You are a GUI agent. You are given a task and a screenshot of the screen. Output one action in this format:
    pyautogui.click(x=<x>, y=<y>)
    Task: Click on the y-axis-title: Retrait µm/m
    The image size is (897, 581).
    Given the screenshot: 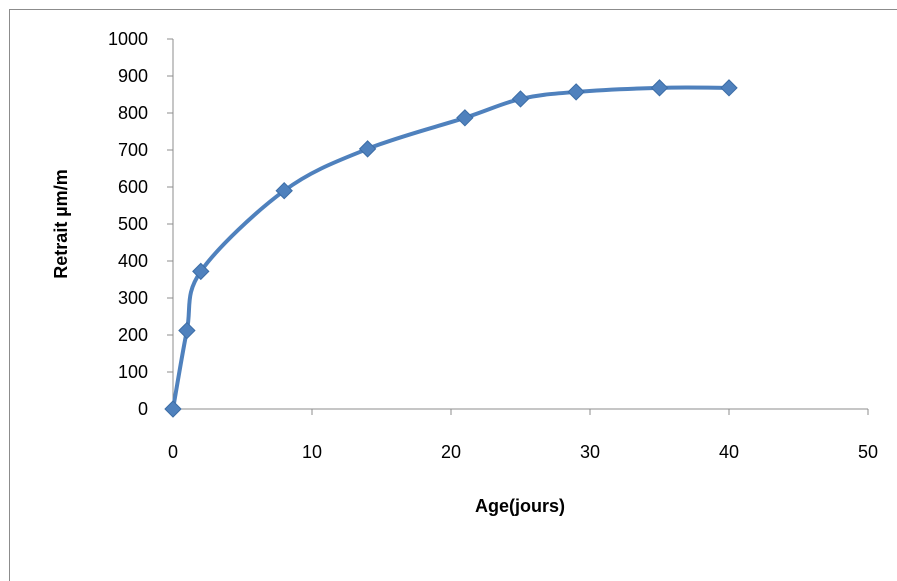 What is the action you would take?
    pyautogui.click(x=61, y=223)
    